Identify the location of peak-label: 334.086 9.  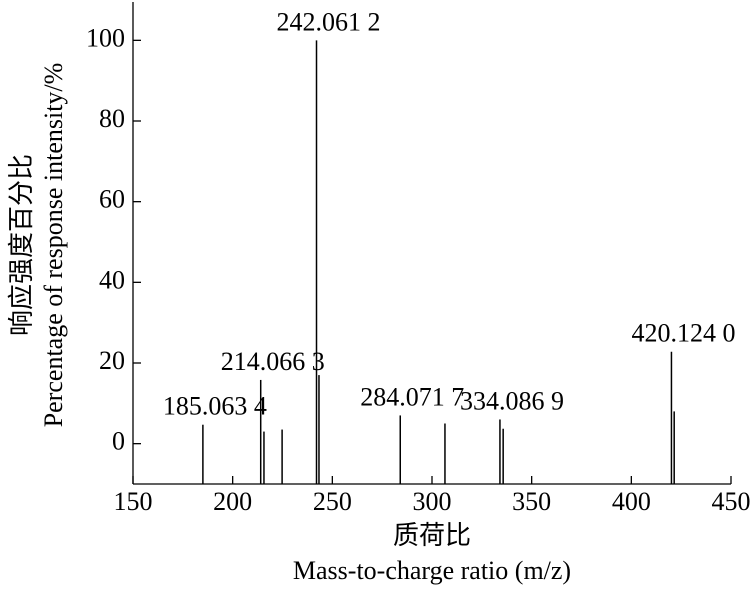
(512, 400).